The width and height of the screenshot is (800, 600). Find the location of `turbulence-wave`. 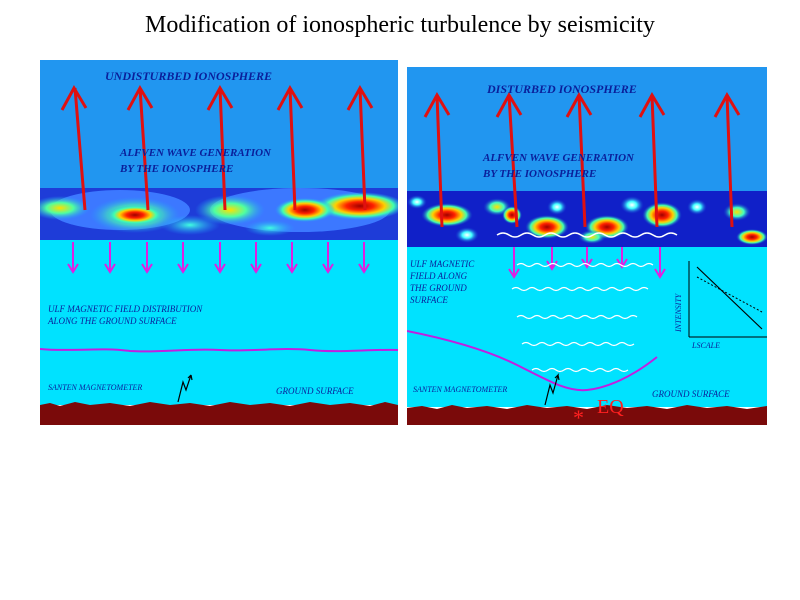

turbulence-wave is located at coordinates (587, 235).